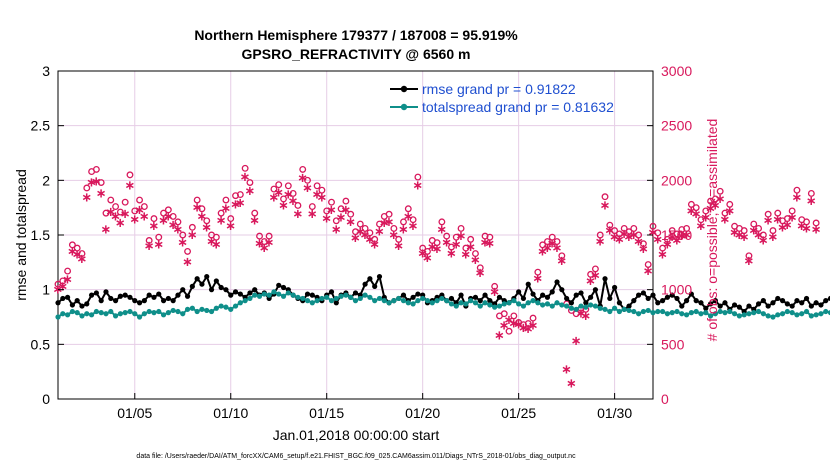  Describe the element at coordinates (21, 235) in the screenshot. I see `y-axis-label: rmse and totalspread` at that location.